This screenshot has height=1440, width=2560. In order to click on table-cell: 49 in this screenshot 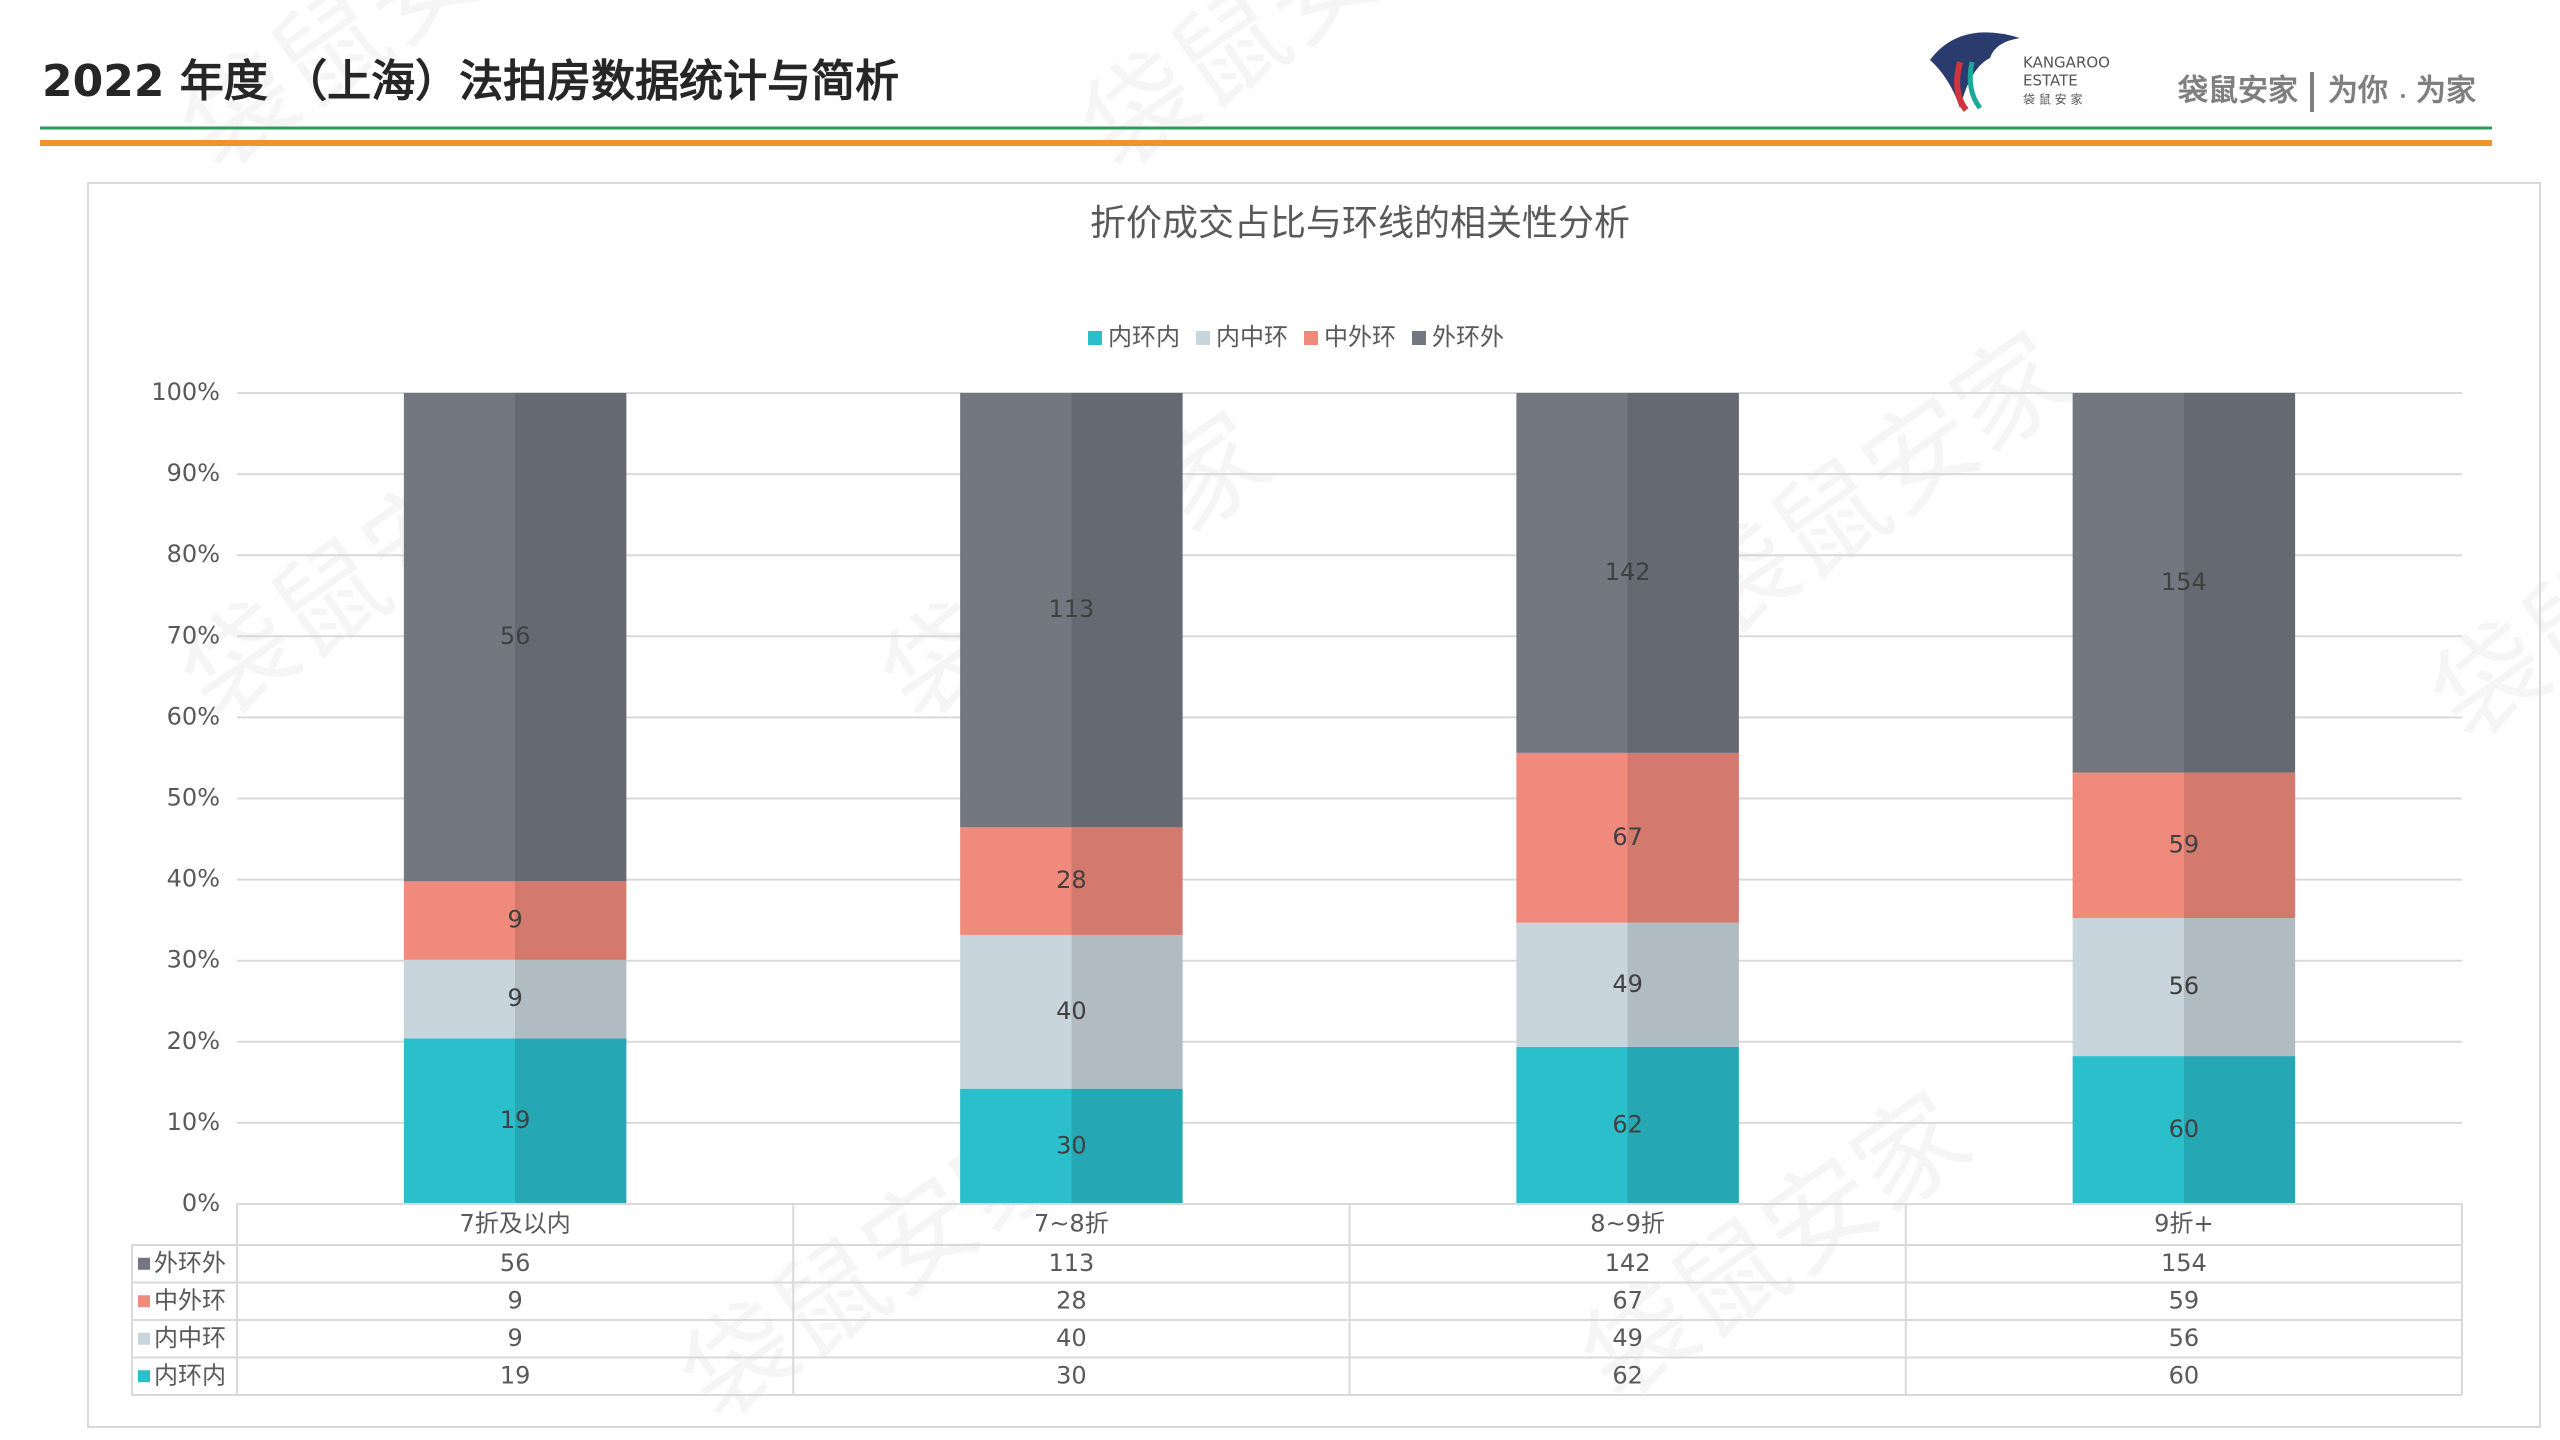, I will do `click(1627, 1338)`.